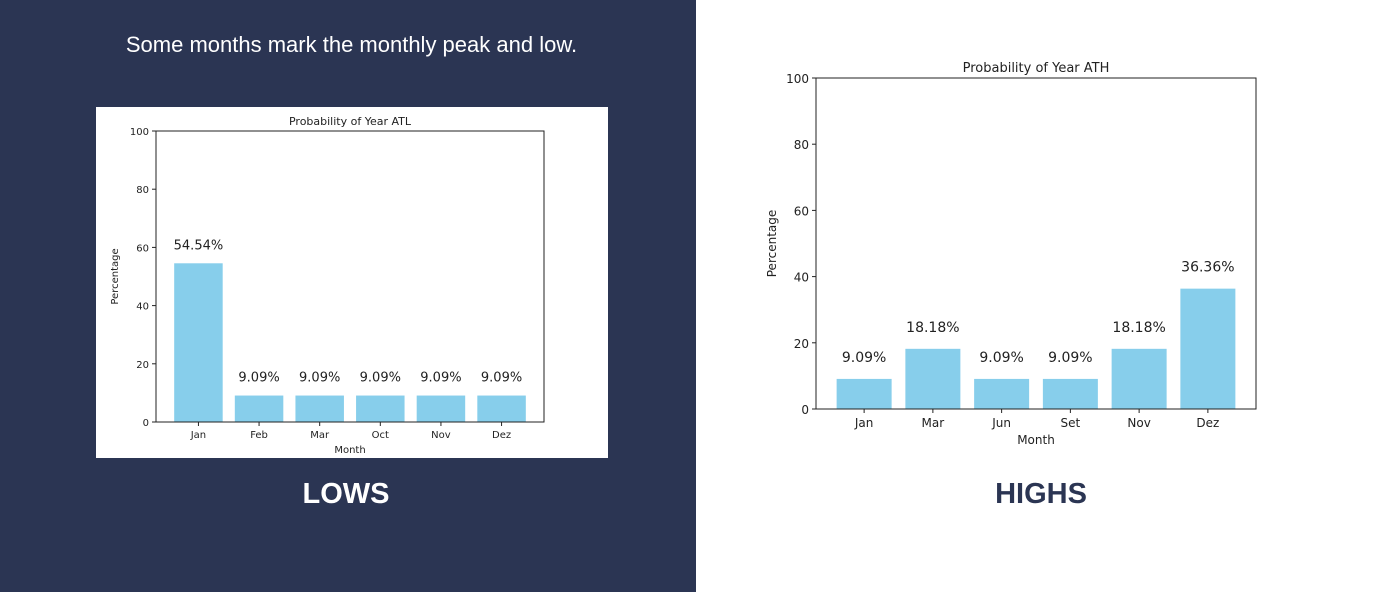  I want to click on plot-frame, so click(350, 276).